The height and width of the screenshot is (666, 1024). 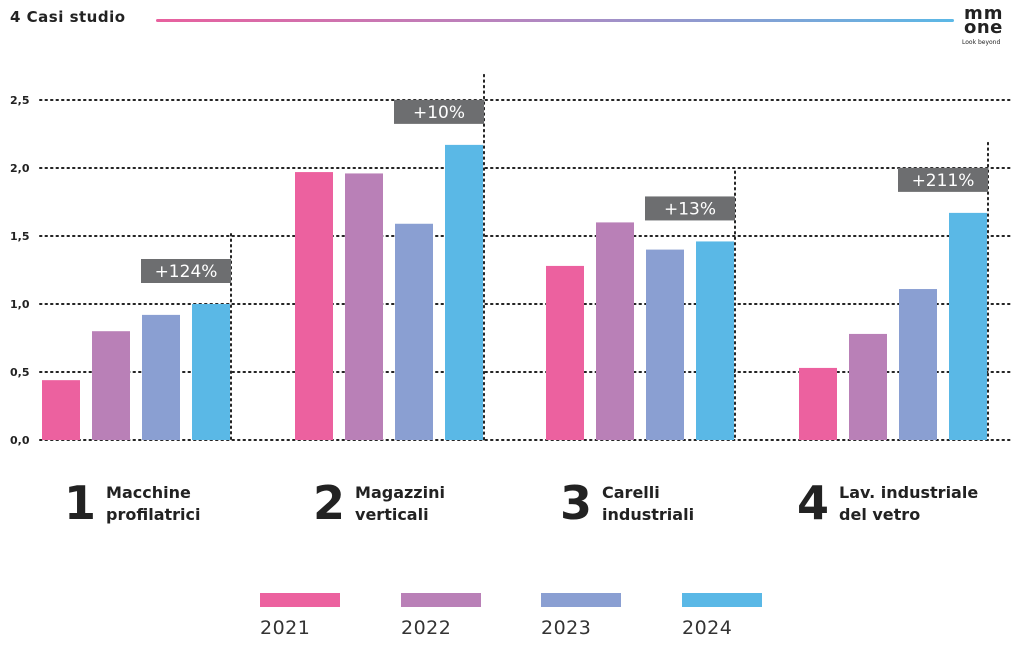 What do you see at coordinates (984, 13) in the screenshot?
I see `logo-mm: mm` at bounding box center [984, 13].